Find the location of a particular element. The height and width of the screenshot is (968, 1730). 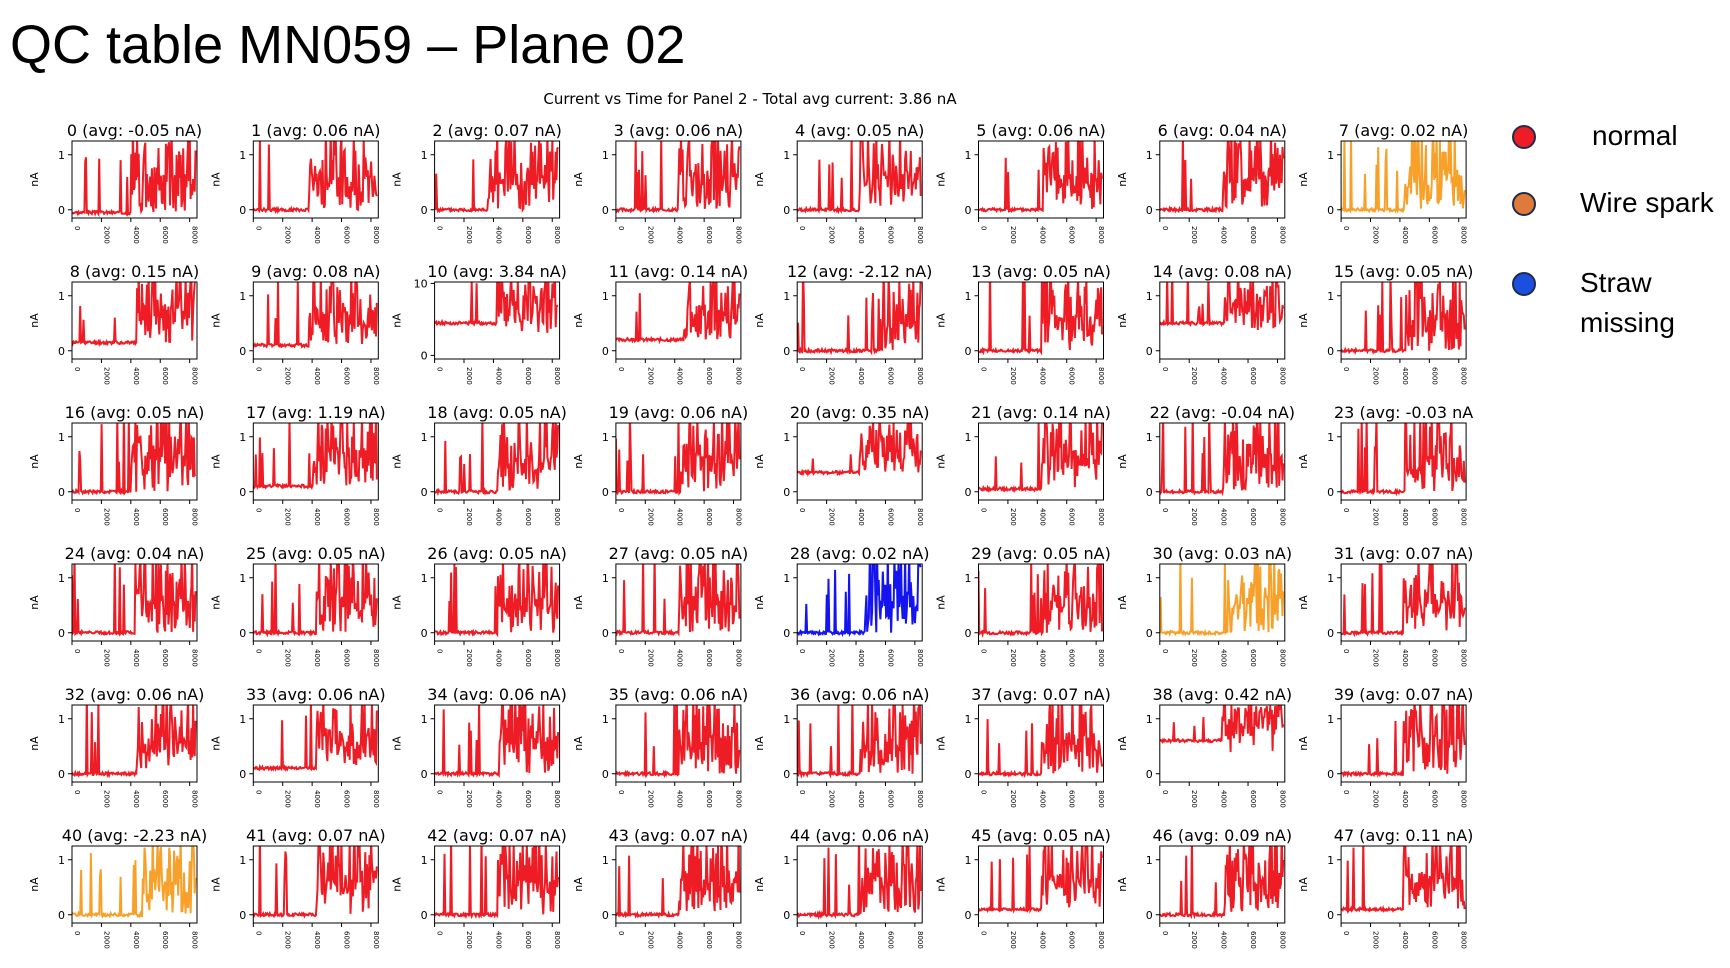

subplot-39: 39 (avg: 0.07 nA) nA 0 1 0 2000 4000 6000 8000 is located at coordinates (1385, 746).